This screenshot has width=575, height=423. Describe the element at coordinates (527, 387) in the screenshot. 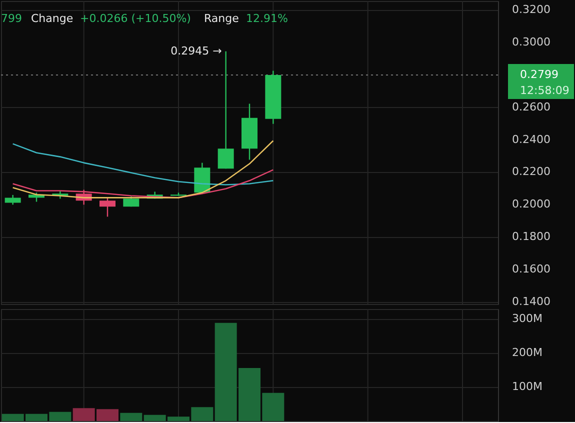

I see `y-tick-label: 100M` at that location.